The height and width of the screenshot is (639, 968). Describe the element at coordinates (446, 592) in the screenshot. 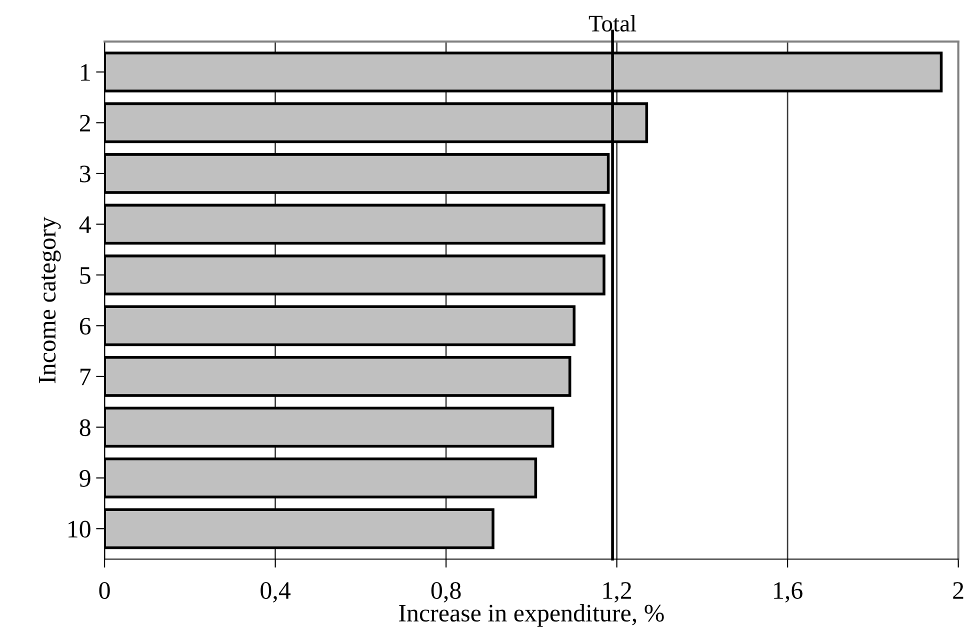

I see `x-tick-label: 0,8` at that location.